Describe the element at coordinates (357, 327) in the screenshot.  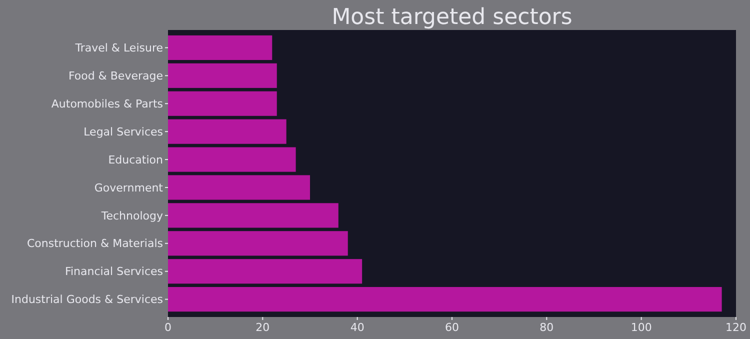
I see `x-tick-label: 40` at that location.